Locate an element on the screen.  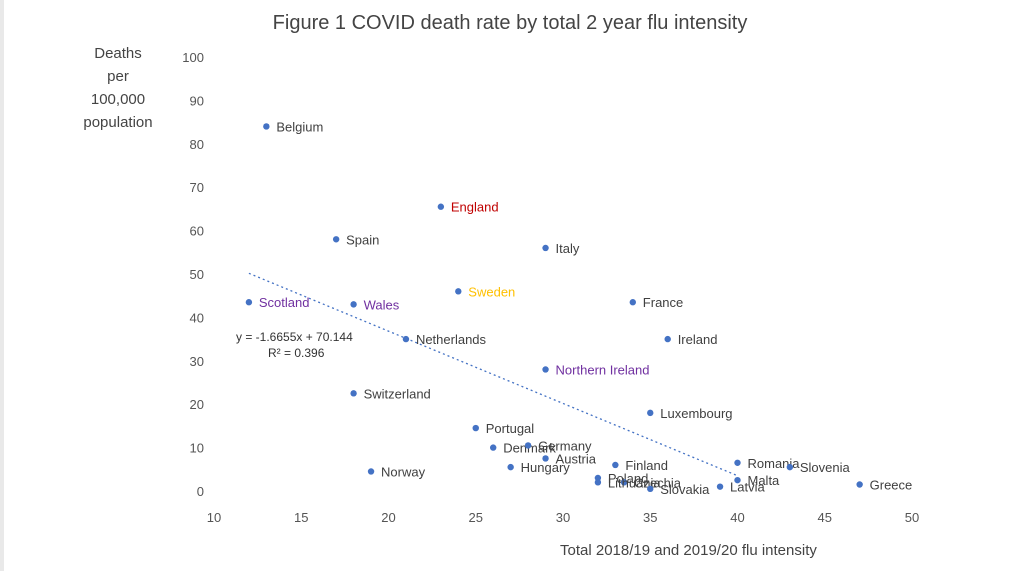
data-point-label: Poland is located at coordinates (628, 478).